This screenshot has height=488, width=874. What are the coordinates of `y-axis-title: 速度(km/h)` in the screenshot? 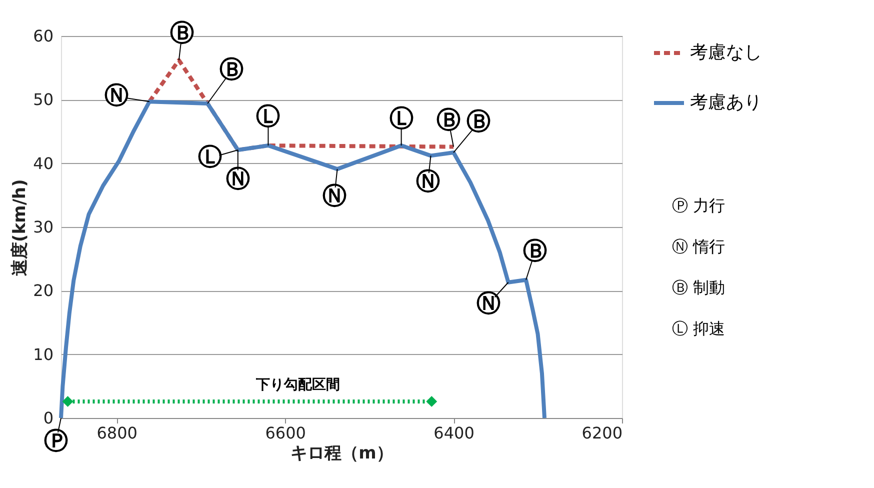 It's located at (20, 227).